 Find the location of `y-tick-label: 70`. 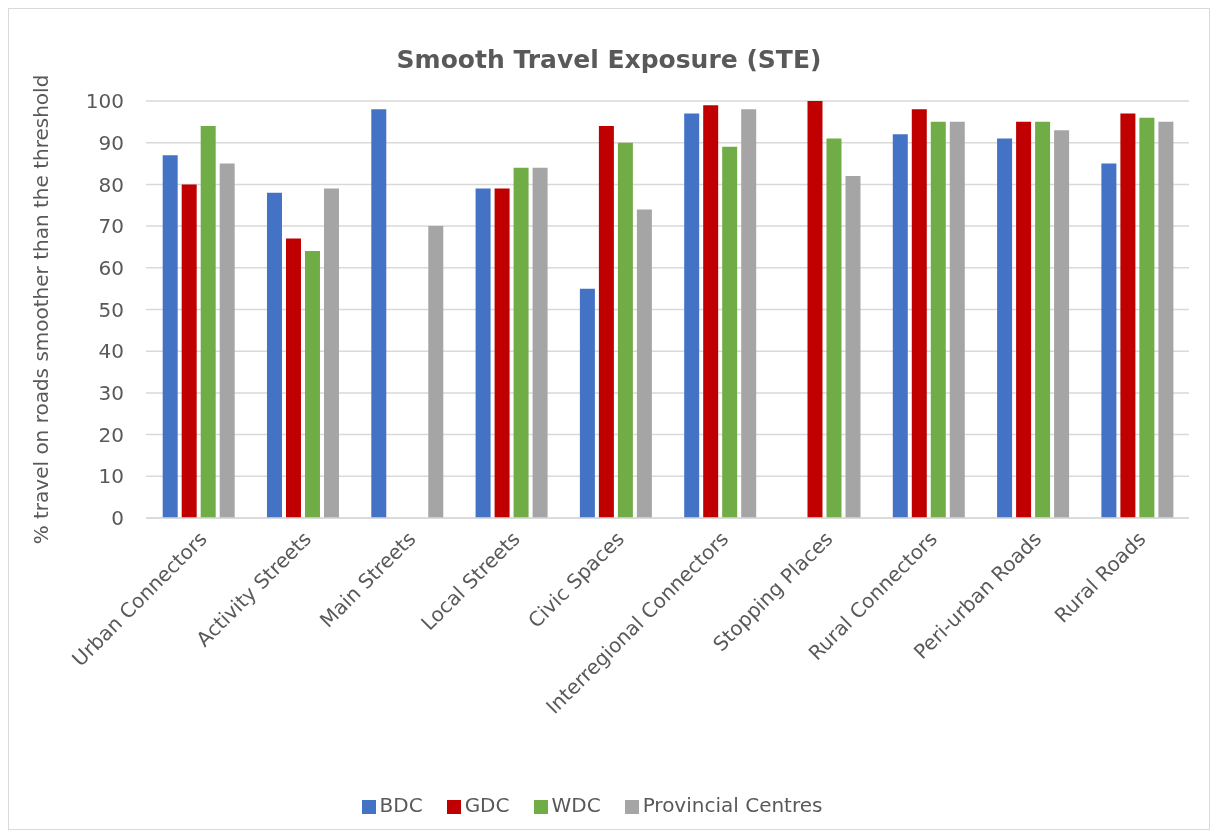

y-tick-label: 70 is located at coordinates (111, 226).